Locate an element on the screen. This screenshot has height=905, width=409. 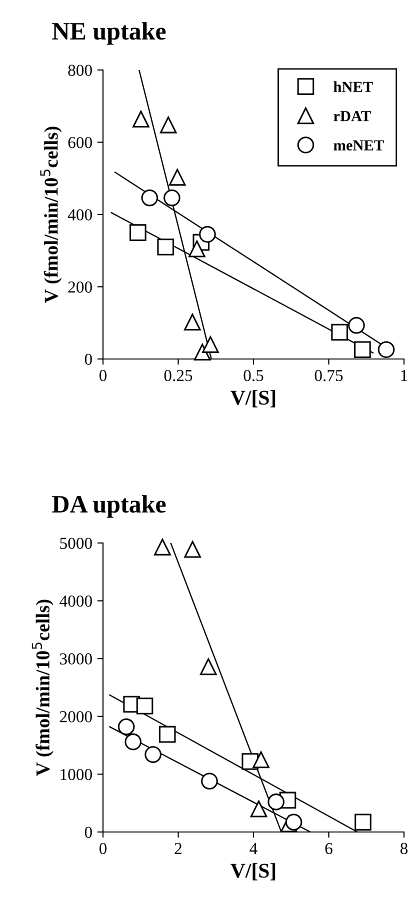
y-tick-label: 5000 is located at coordinates (76, 543).